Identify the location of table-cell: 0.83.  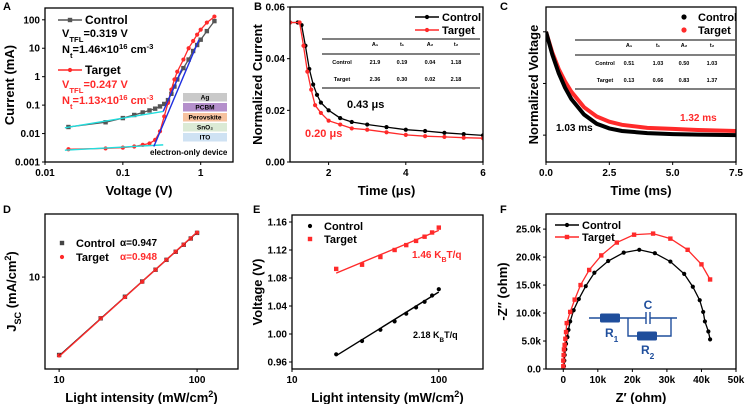
(684, 81).